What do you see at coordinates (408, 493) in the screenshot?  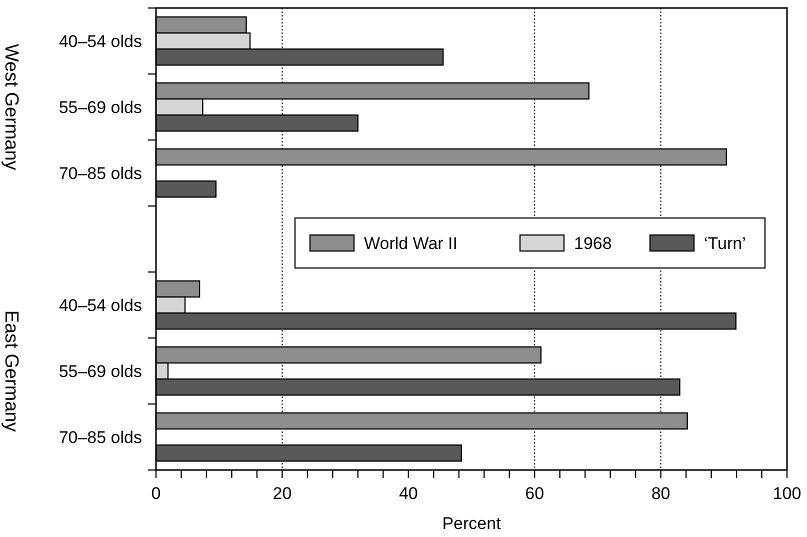 I see `x-tick-label: 40` at bounding box center [408, 493].